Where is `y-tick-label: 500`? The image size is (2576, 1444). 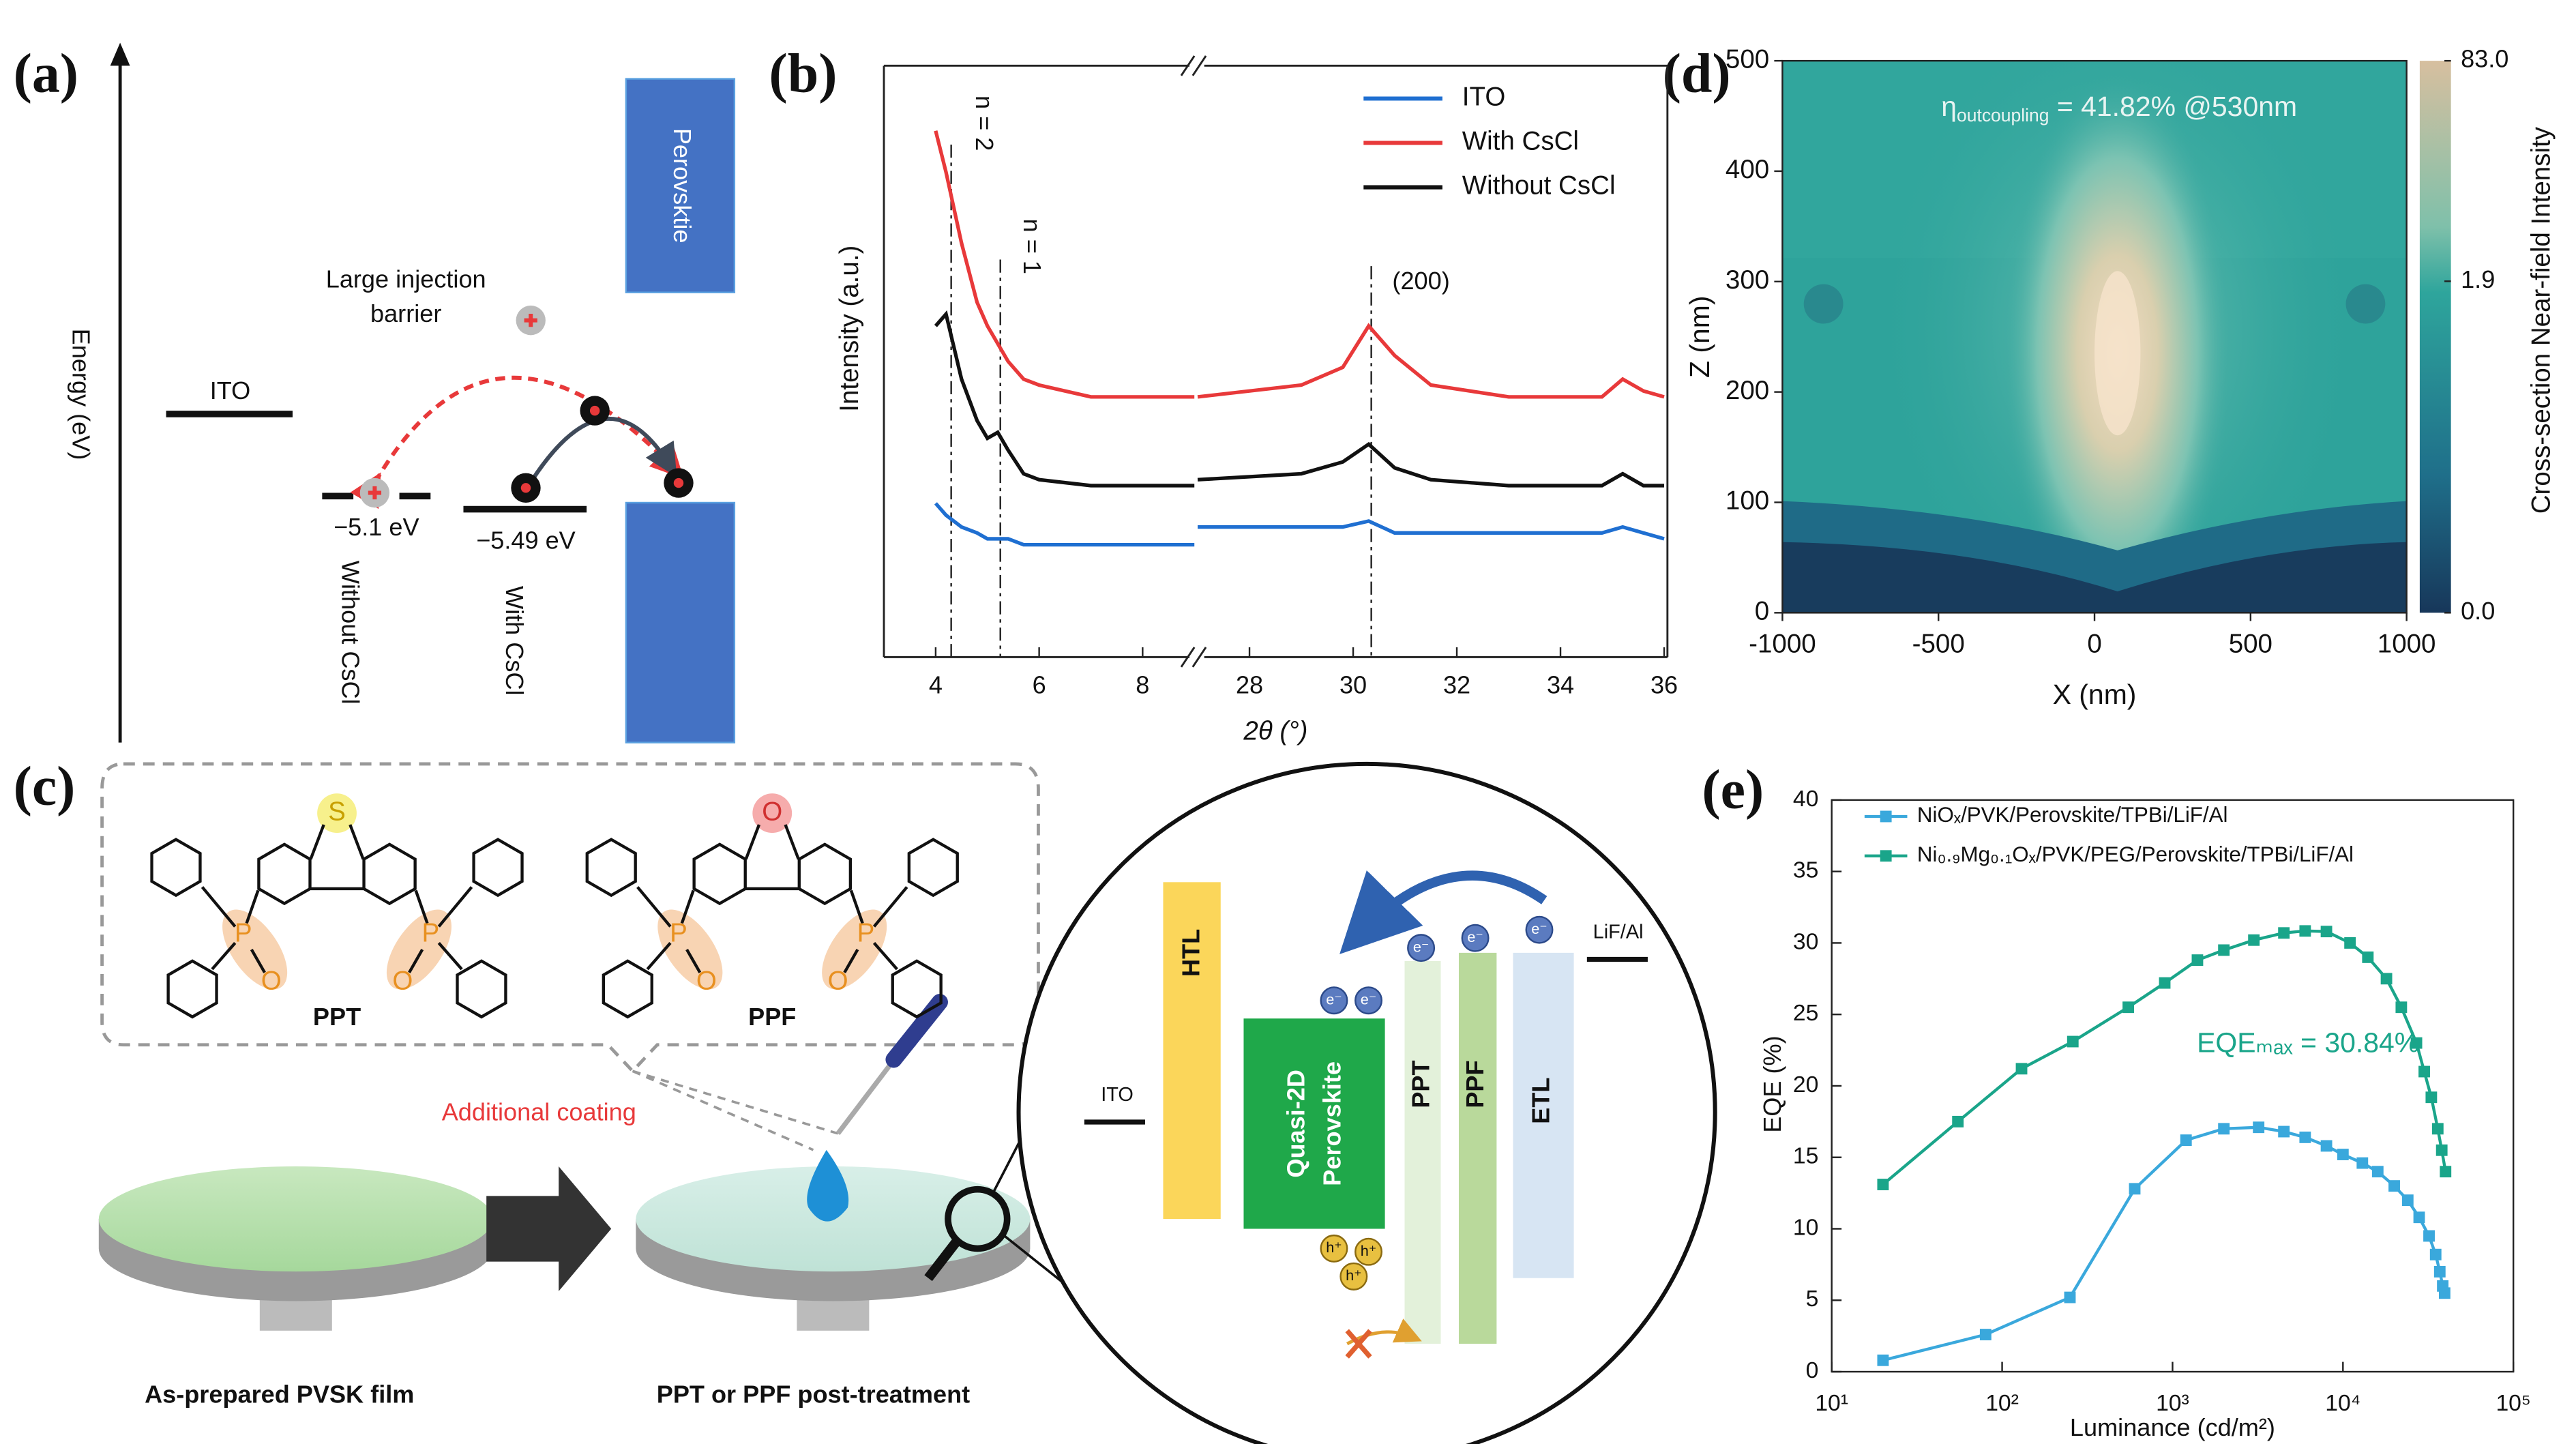
y-tick-label: 500 is located at coordinates (1747, 59).